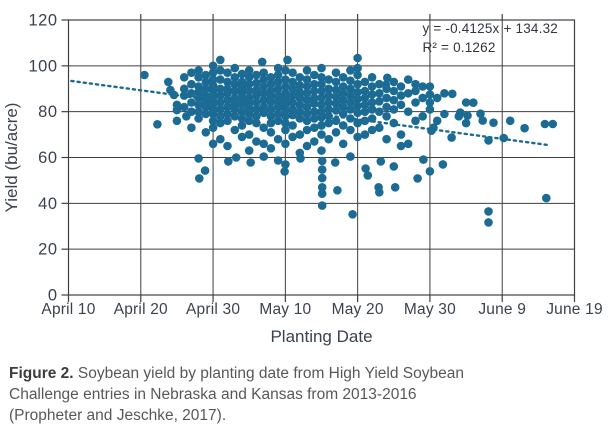  I want to click on x-tick-label: April 20, so click(141, 309).